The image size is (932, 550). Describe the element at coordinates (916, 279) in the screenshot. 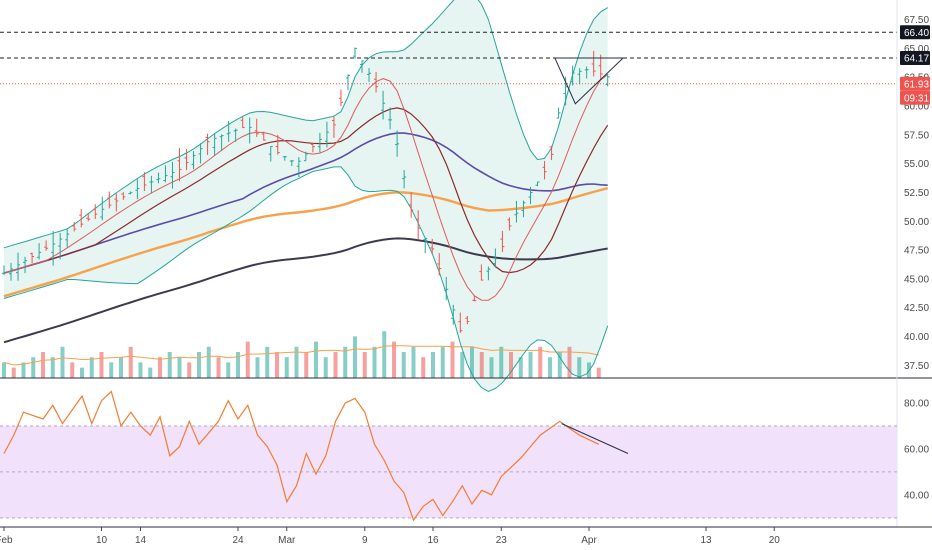

I see `price-tick-label: 45.00` at that location.